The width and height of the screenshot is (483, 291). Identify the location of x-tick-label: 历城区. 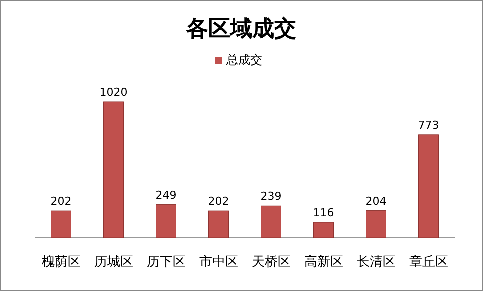
(114, 262).